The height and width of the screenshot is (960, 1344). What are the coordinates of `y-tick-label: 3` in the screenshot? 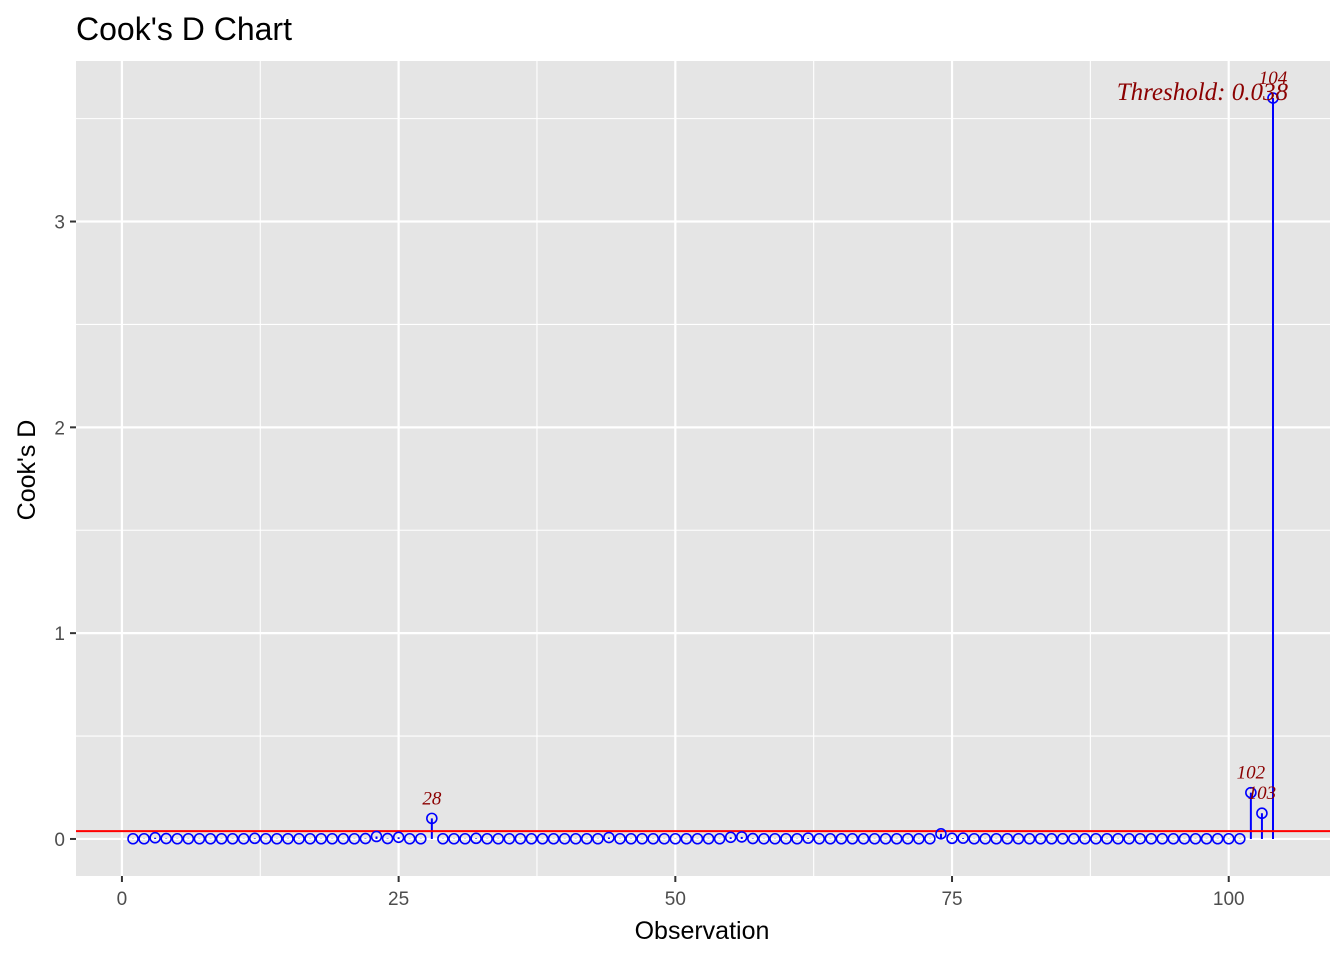 It's located at (59, 223).